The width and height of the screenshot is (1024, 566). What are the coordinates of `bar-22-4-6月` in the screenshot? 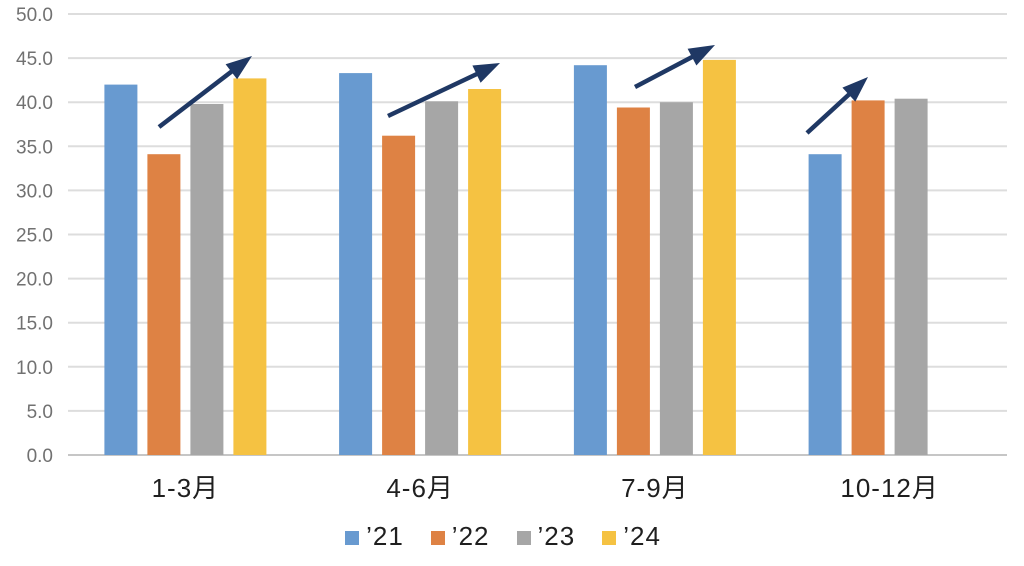 It's located at (399, 295).